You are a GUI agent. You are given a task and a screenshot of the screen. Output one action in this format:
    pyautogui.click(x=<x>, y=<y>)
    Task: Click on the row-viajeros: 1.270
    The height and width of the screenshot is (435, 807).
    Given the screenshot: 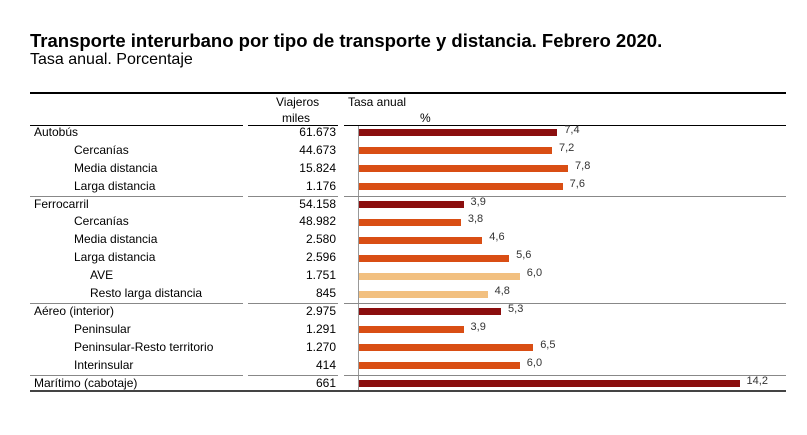 What is the action you would take?
    pyautogui.click(x=320, y=346)
    